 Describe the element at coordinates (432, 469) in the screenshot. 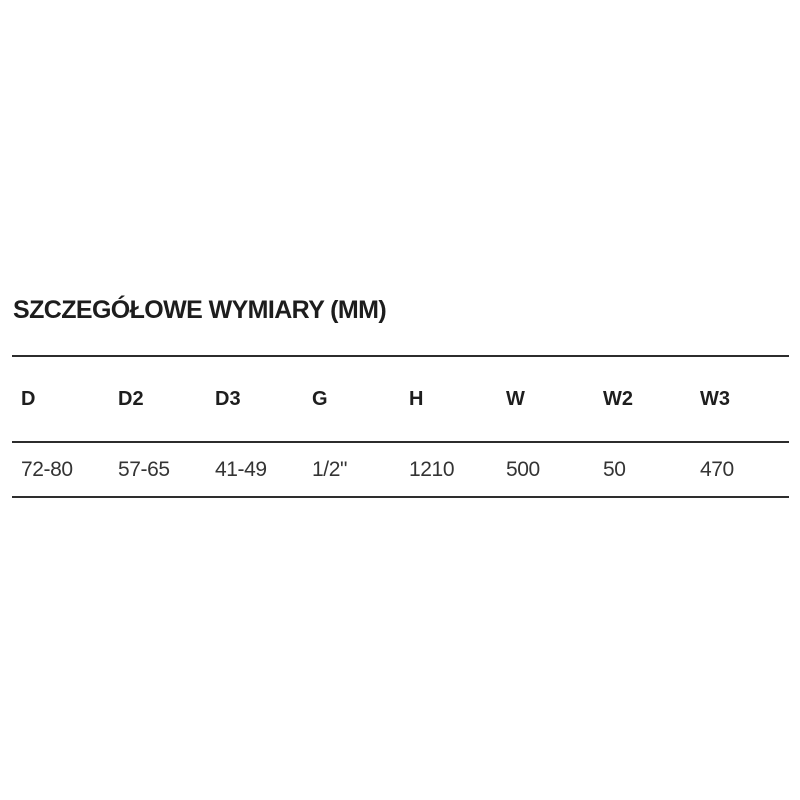

I see `table-value-cell-h: 1210` at that location.